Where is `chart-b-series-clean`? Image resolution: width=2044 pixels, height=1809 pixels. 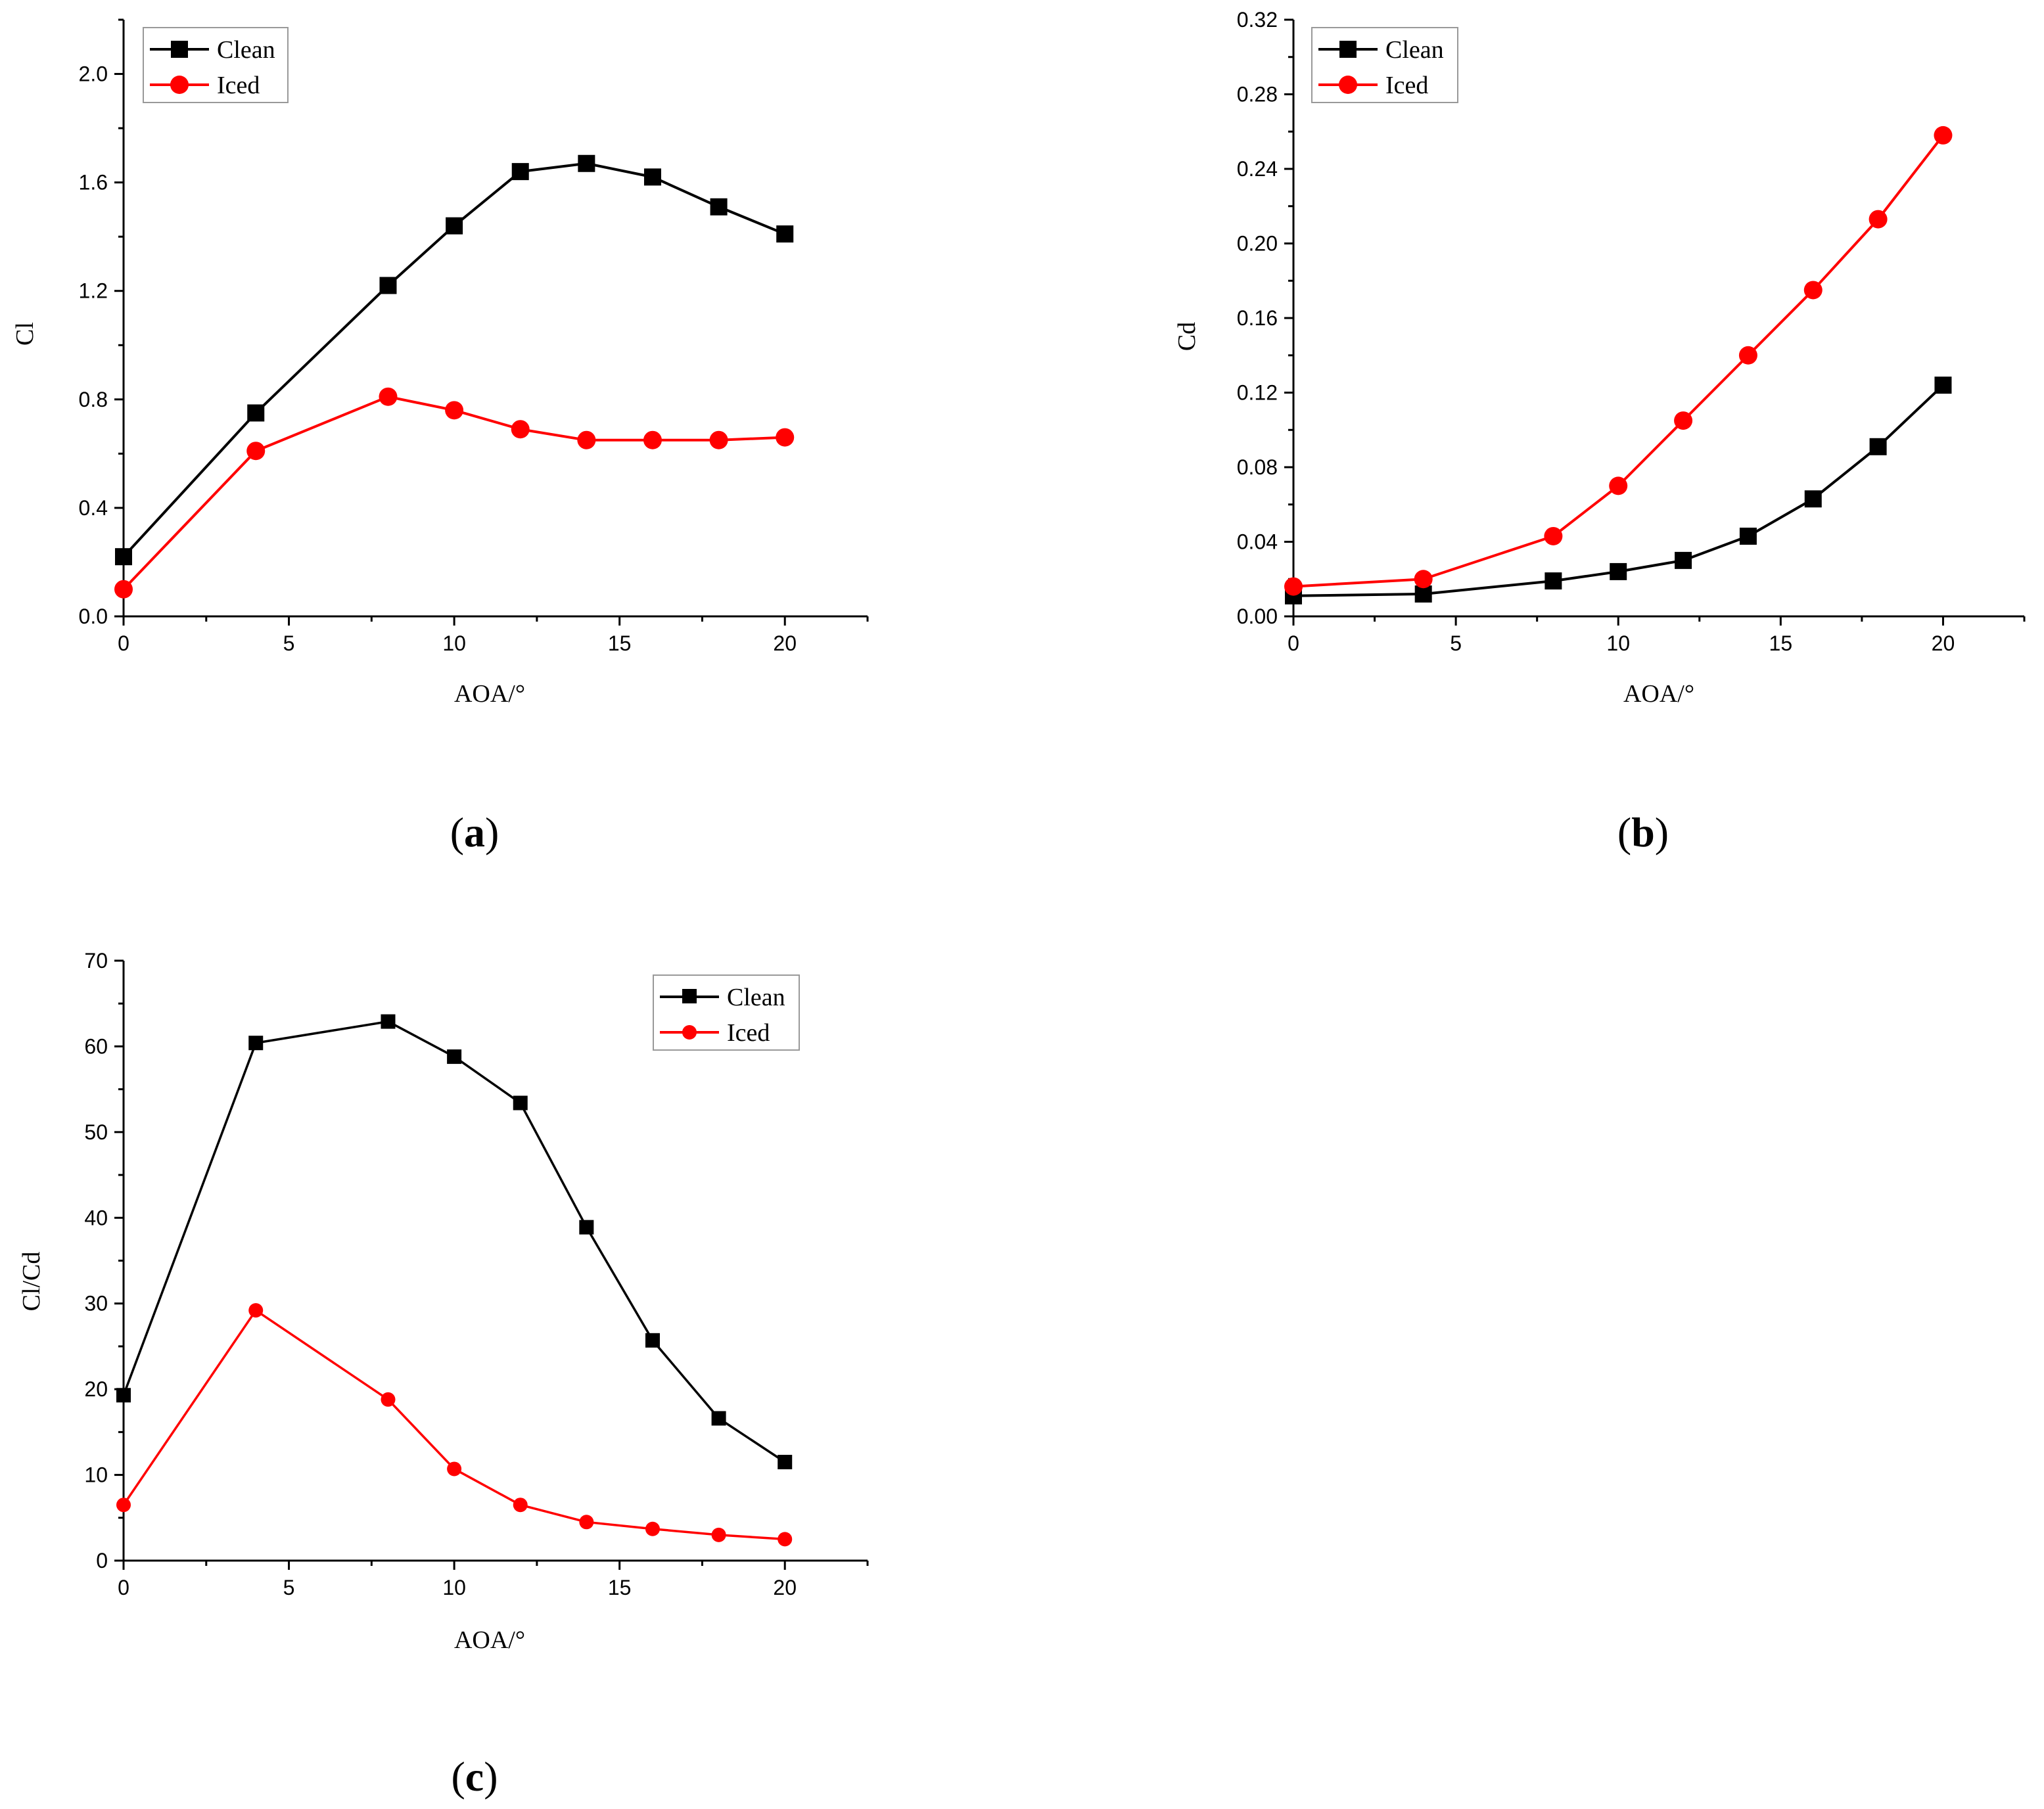 chart-b-series-clean is located at coordinates (1618, 491).